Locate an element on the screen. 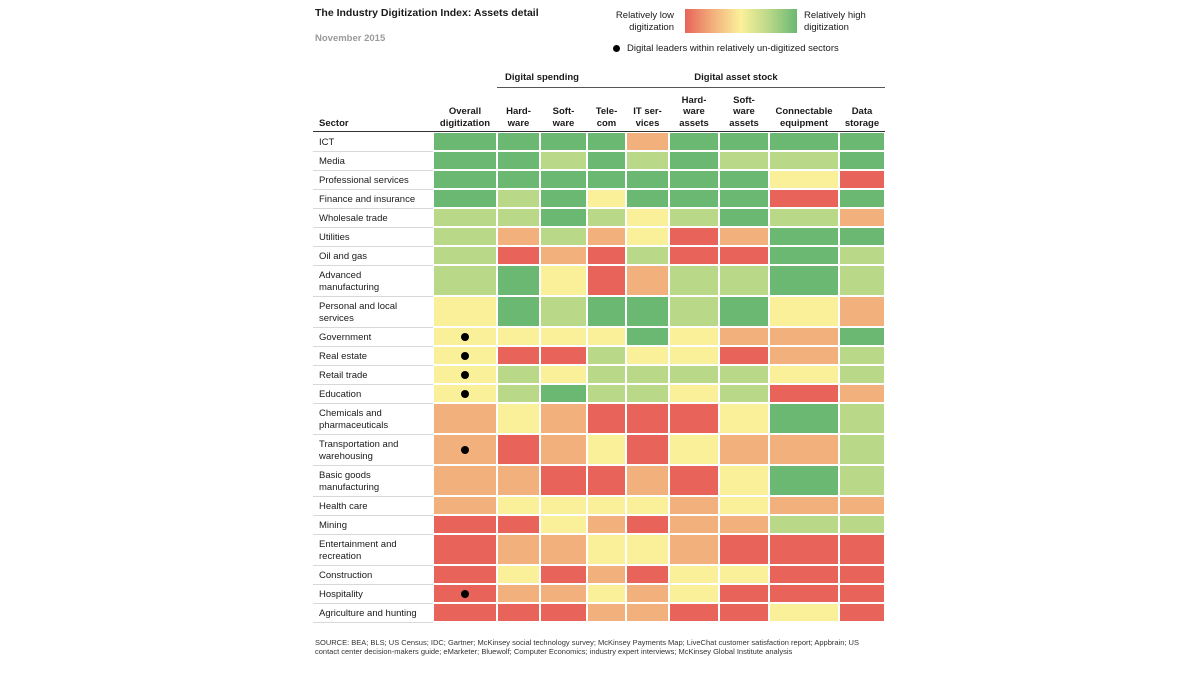 The image size is (1200, 675). sector-label: Entertainment and recreation is located at coordinates (358, 550).